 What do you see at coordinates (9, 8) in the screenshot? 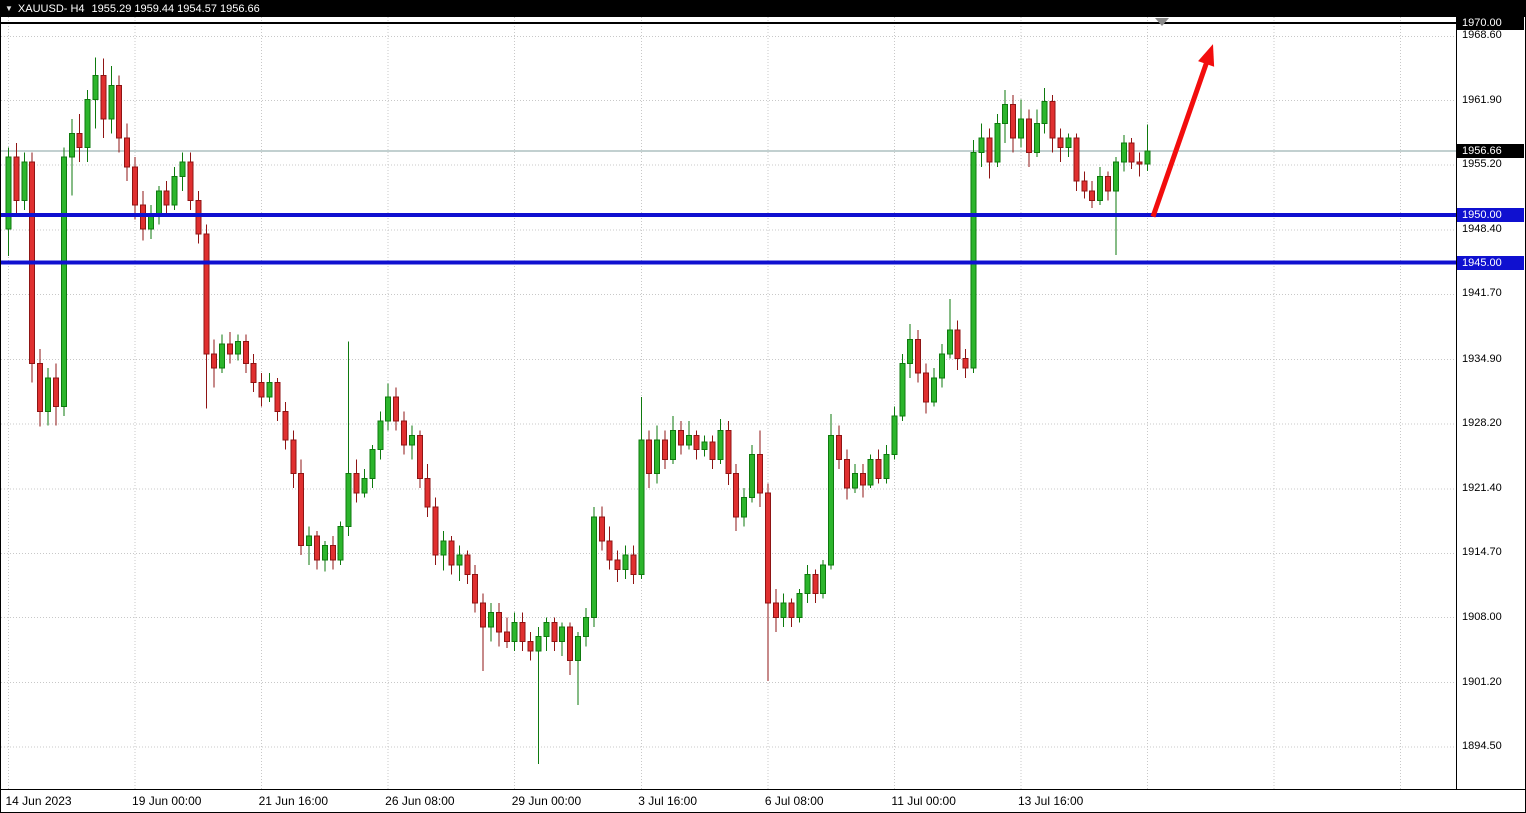
I see `symbol-dropdown-icon: ▼` at bounding box center [9, 8].